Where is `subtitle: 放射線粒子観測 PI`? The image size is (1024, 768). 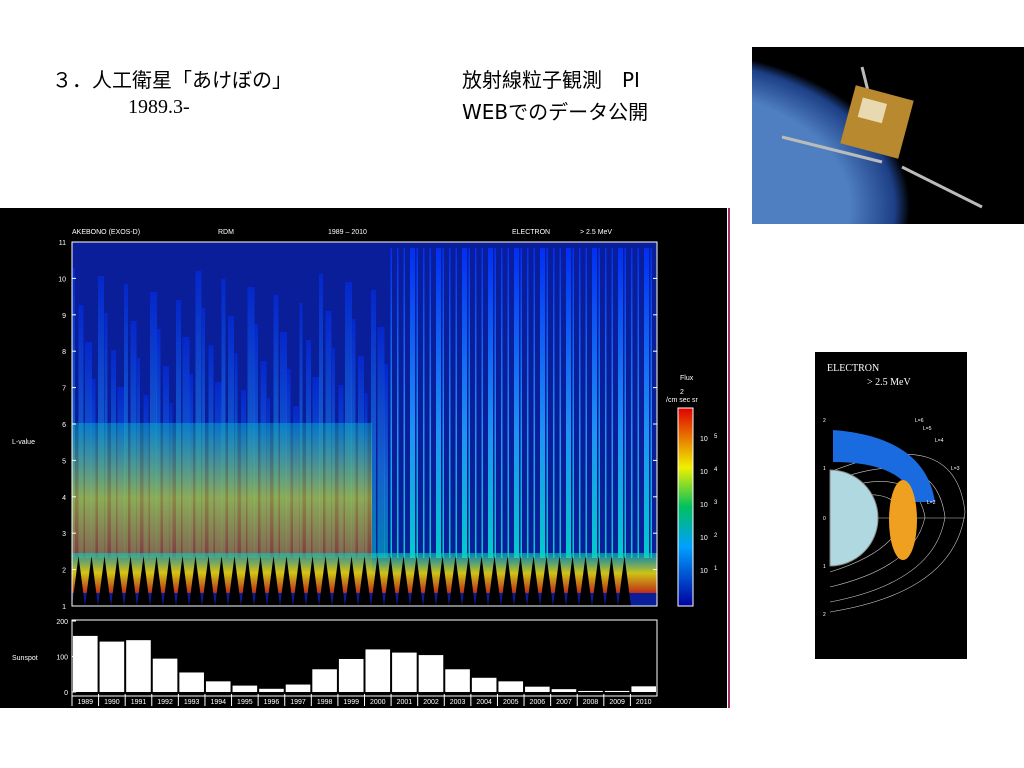
subtitle: 放射線粒子観測 PI is located at coordinates (551, 80).